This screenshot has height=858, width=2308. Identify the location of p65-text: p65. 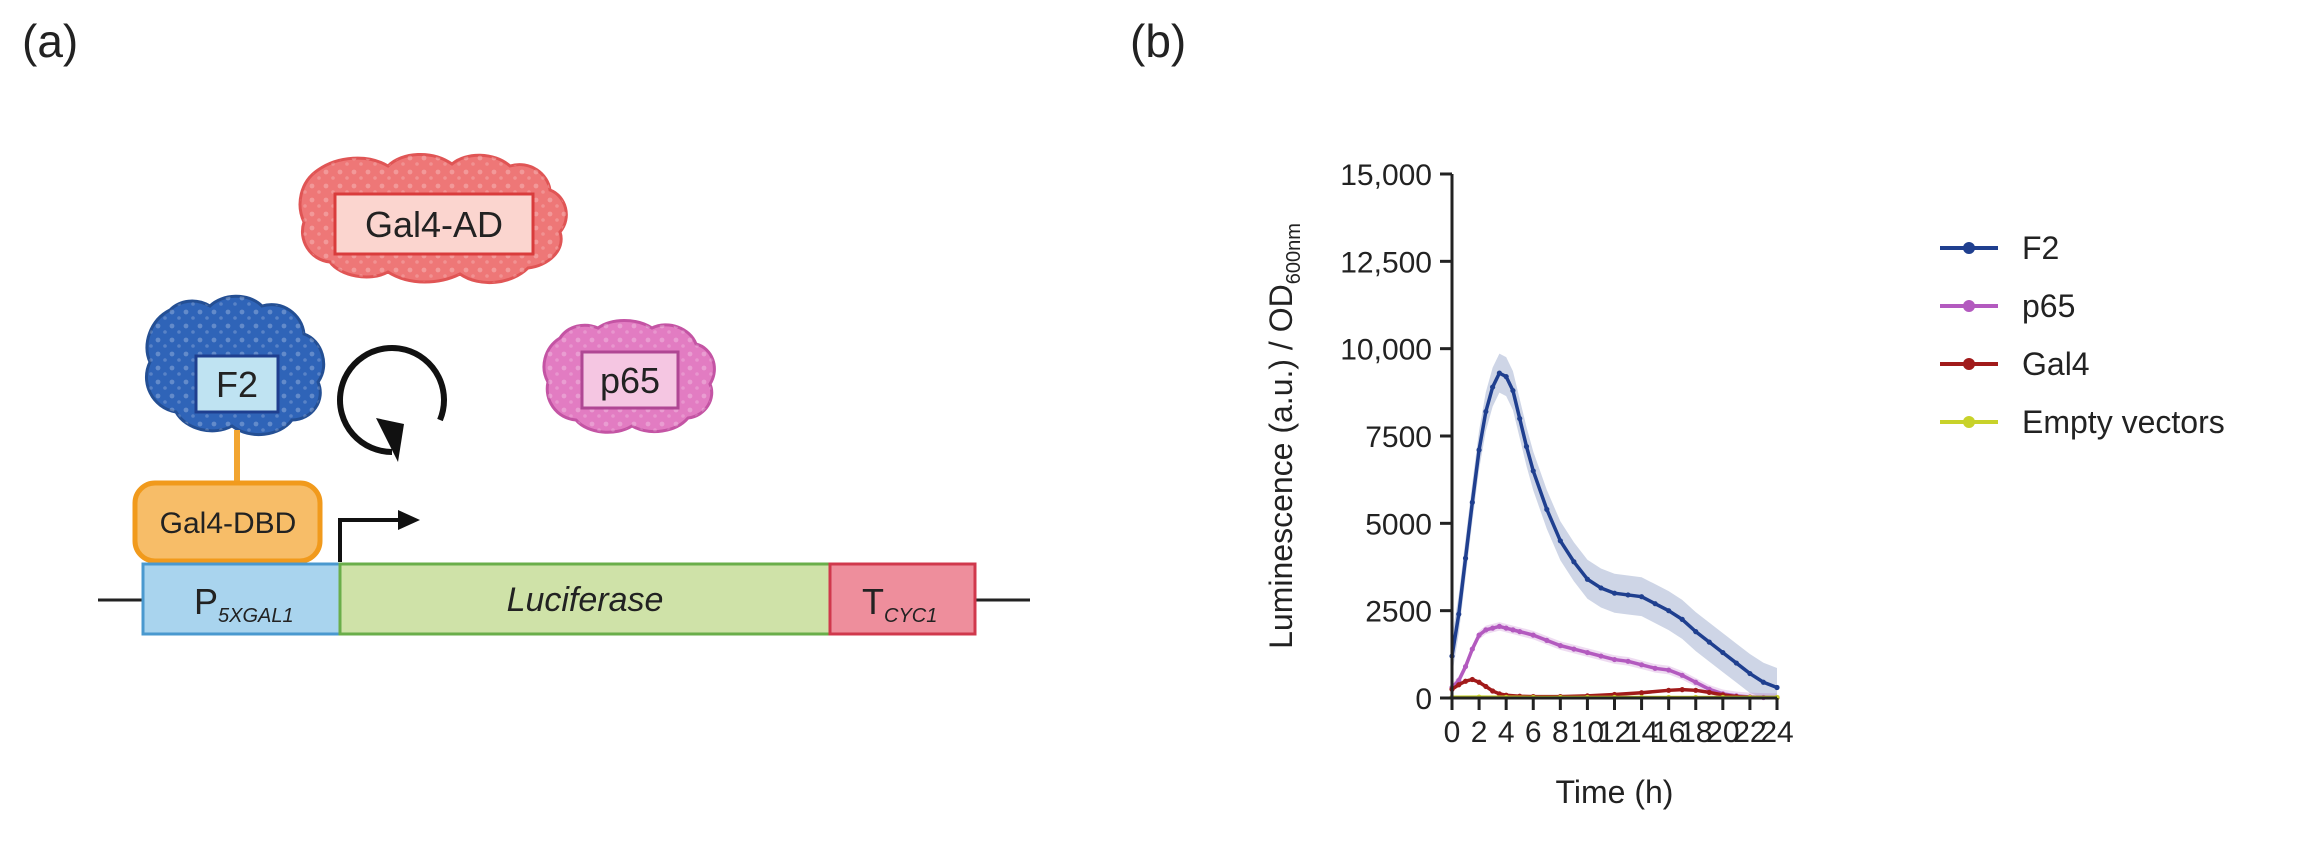
(630, 380).